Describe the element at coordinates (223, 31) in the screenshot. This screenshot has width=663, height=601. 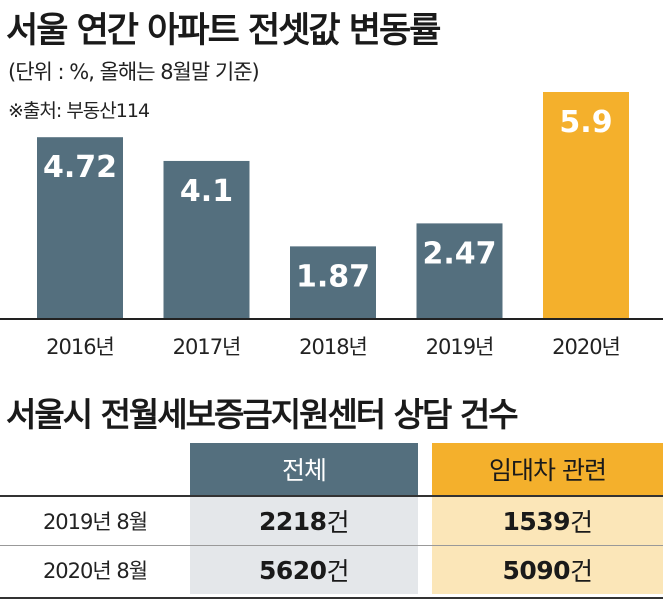
I see `chart-title: 서울 연간 아파트 전셋값 변동률` at that location.